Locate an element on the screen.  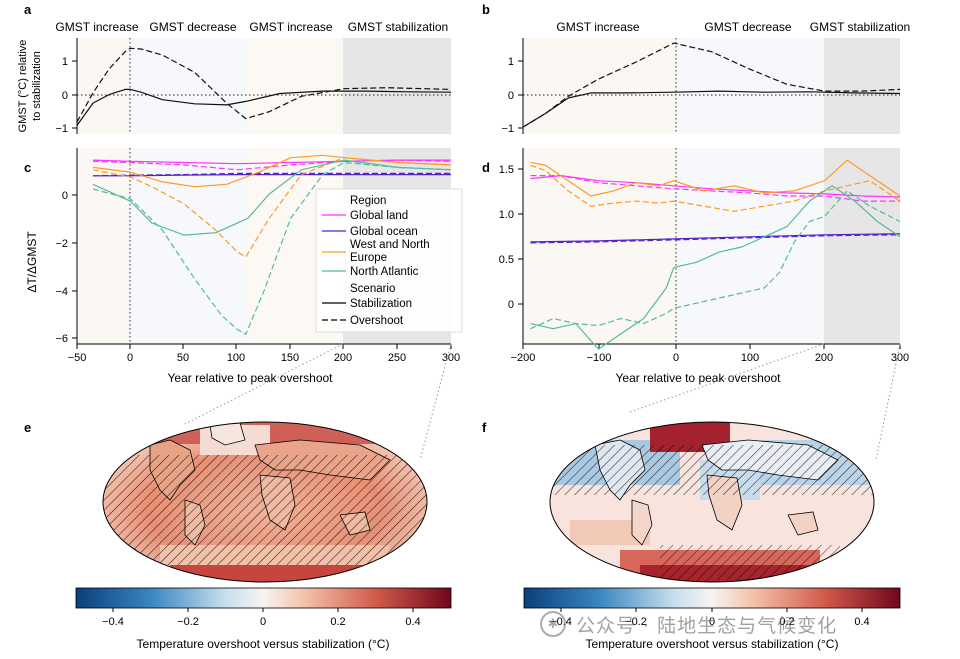
legend-item-stabilization: Stabilization is located at coordinates (381, 304).